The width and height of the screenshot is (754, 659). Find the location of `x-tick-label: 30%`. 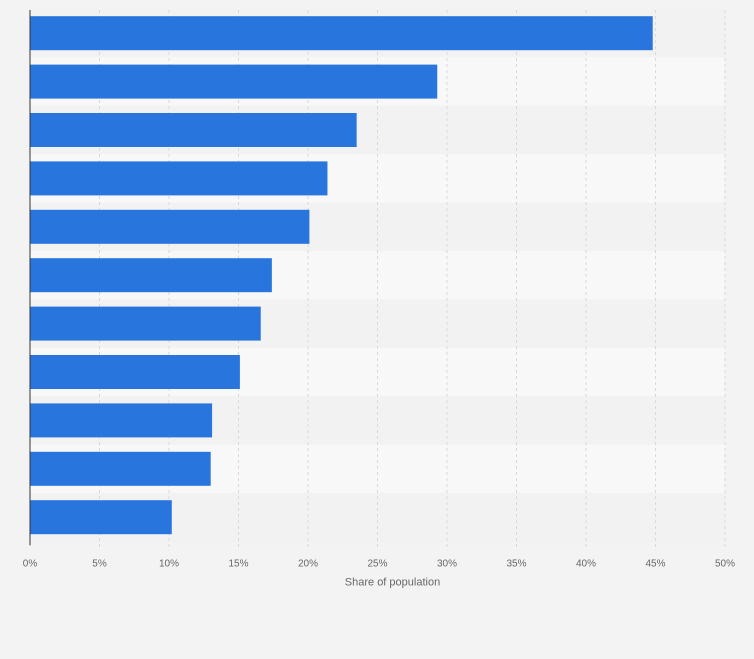

x-tick-label: 30% is located at coordinates (447, 563).